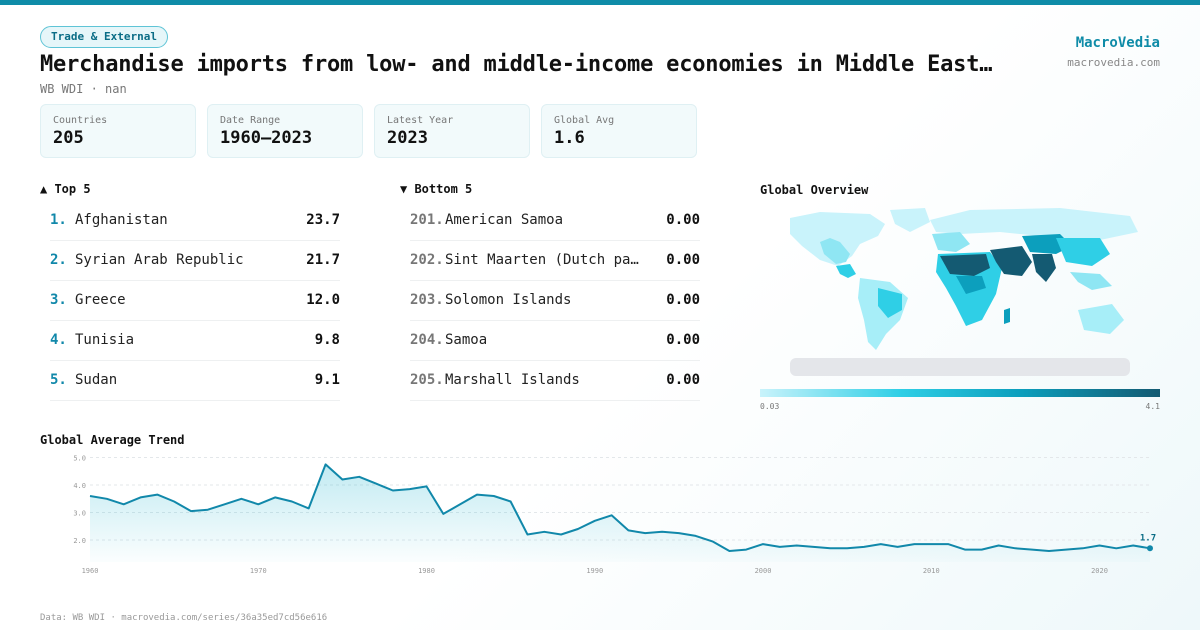  What do you see at coordinates (195, 300) in the screenshot?
I see `list-item: 3. Greece 12.0` at bounding box center [195, 300].